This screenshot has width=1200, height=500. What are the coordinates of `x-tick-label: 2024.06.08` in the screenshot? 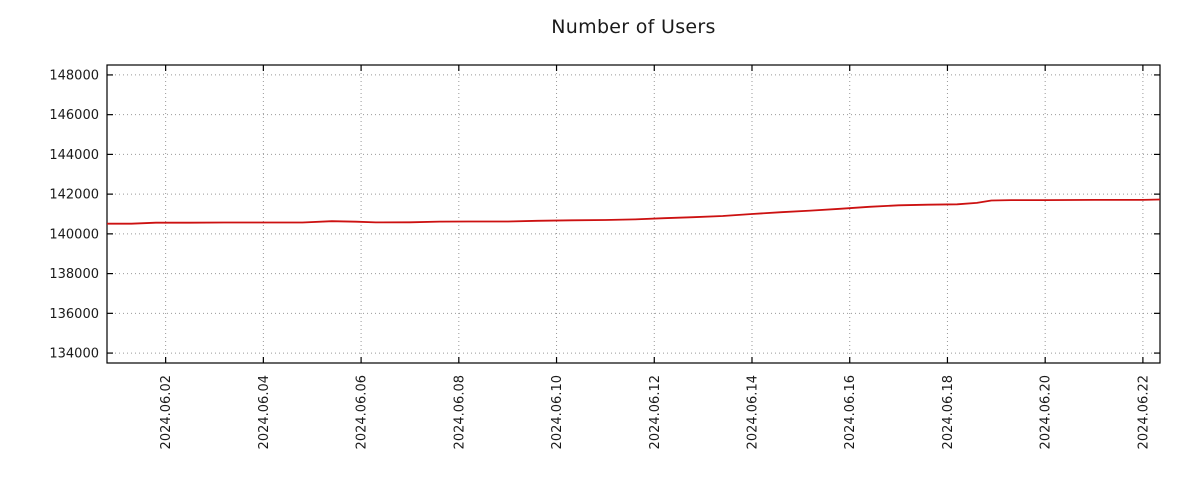 It's located at (459, 412).